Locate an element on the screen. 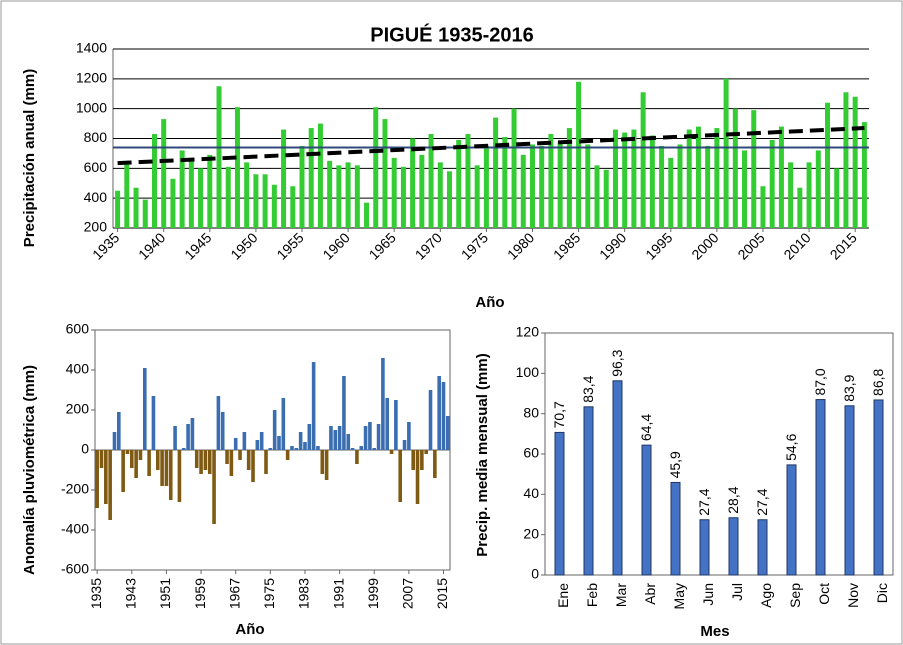  x-tick-label: 2015 is located at coordinates (442, 593).